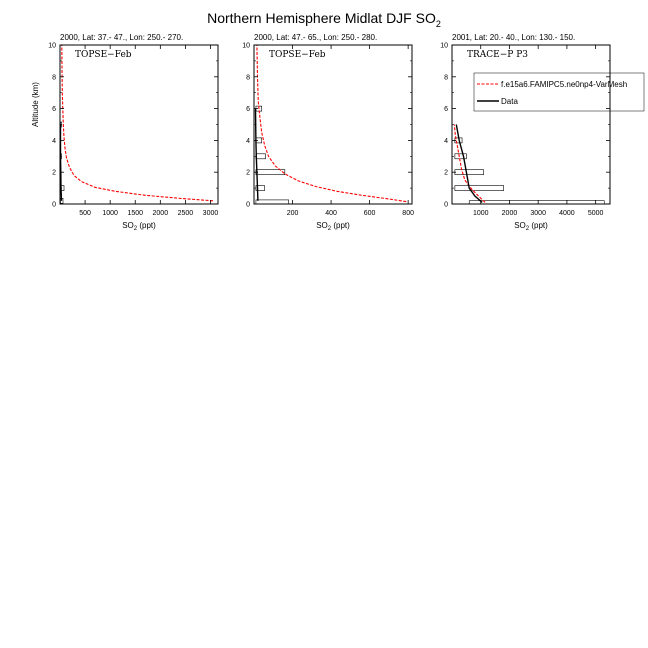 This screenshot has height=648, width=648. What do you see at coordinates (35, 104) in the screenshot?
I see `y-axis-label: Altitude (km)` at bounding box center [35, 104].